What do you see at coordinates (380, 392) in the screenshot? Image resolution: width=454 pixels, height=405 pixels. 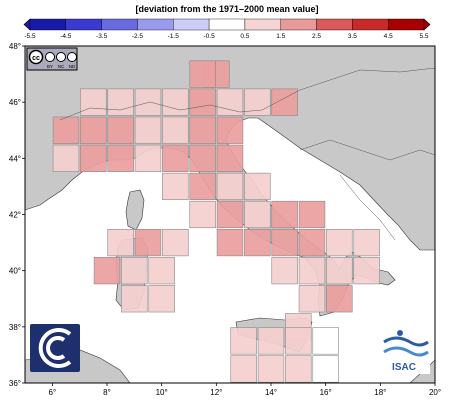 I see `lon-label: 18°` at bounding box center [380, 392].